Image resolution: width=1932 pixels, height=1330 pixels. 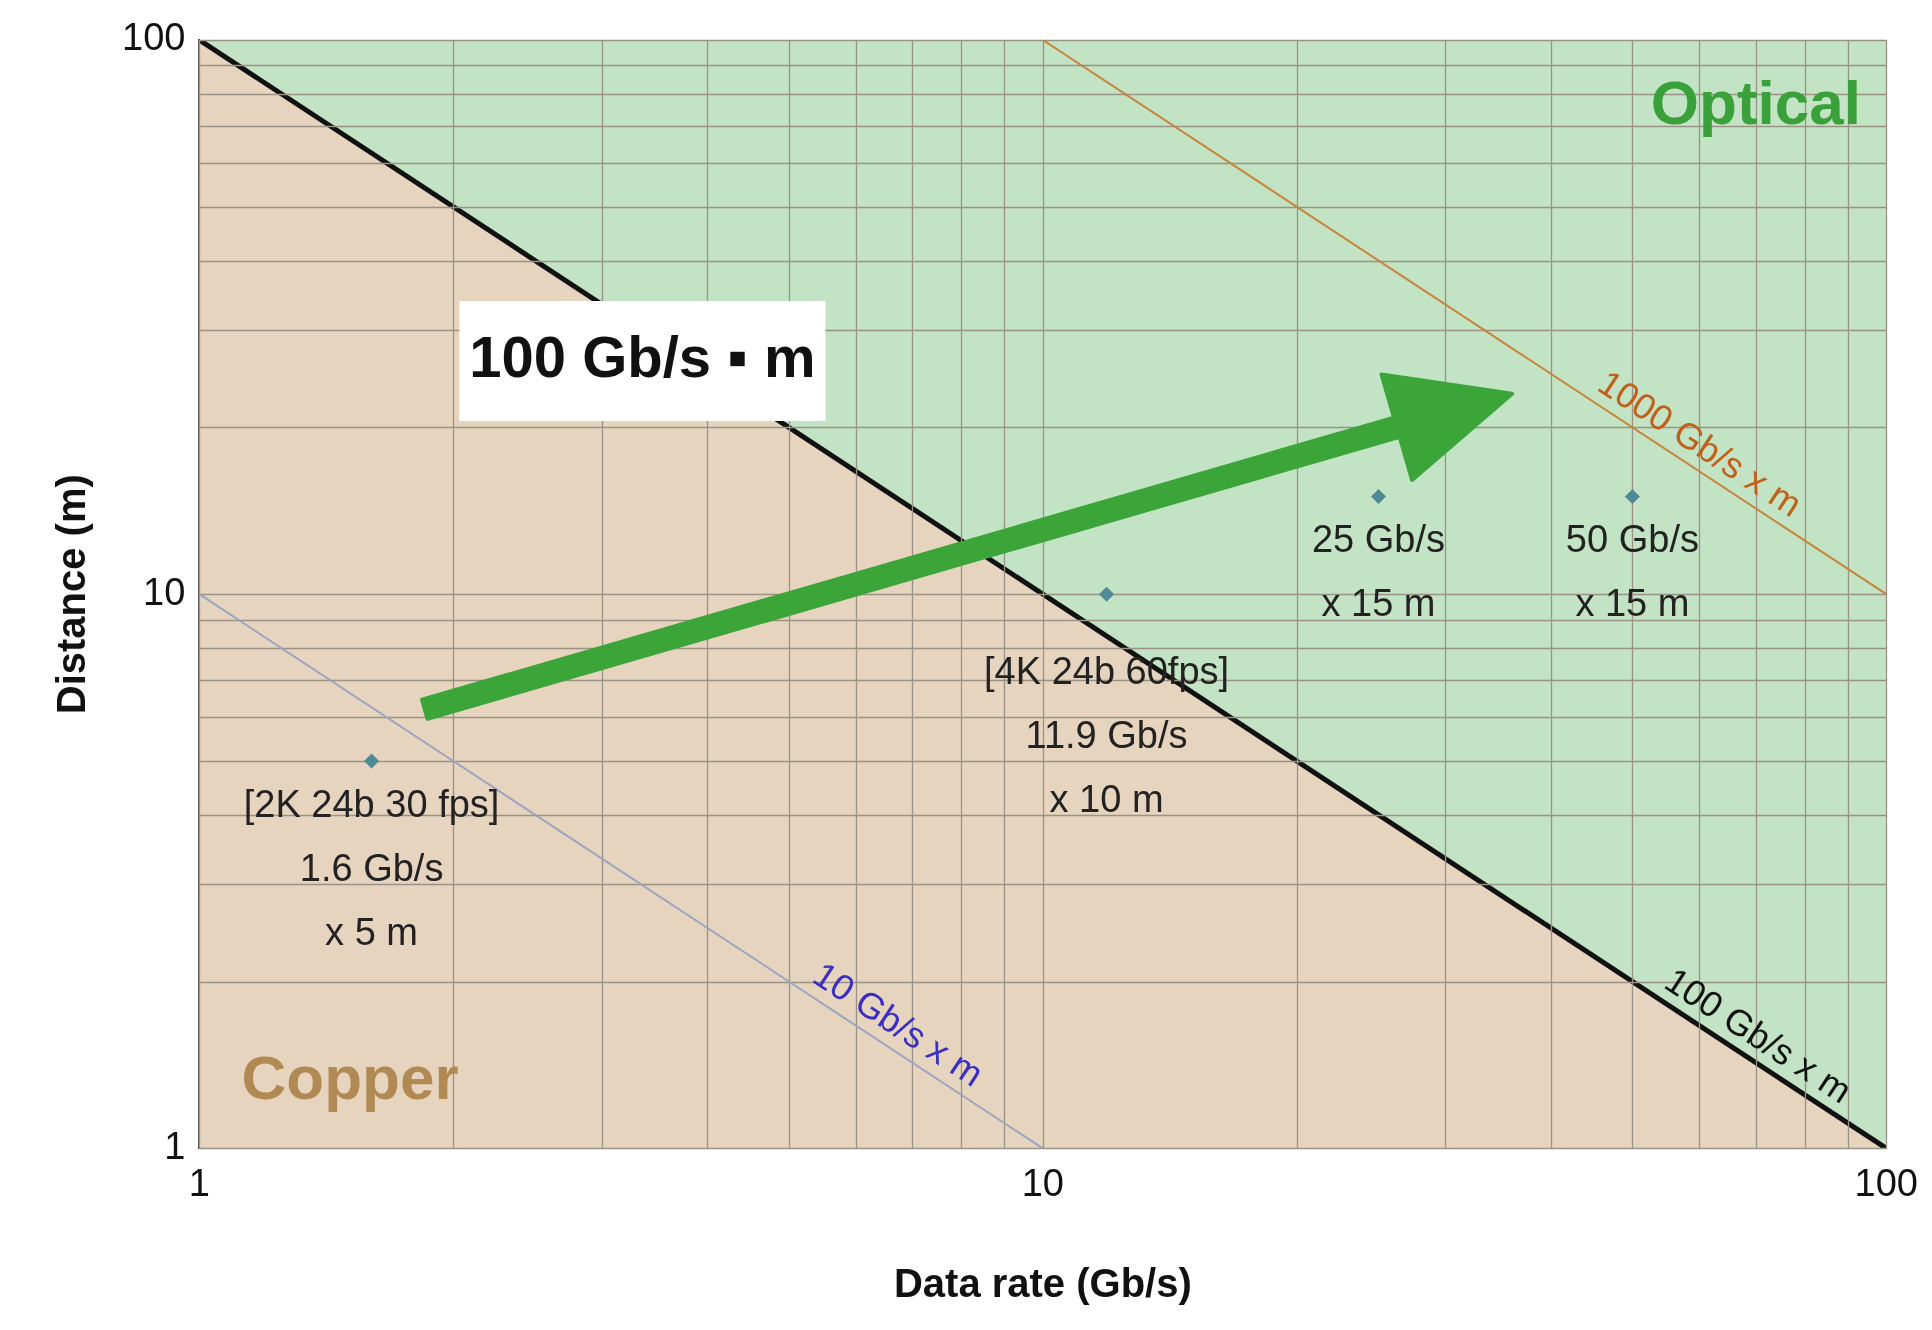 What do you see at coordinates (371, 867) in the screenshot?
I see `annotation: [2K 24b 30 fps] 1.6 Gb/s x 5 m` at bounding box center [371, 867].